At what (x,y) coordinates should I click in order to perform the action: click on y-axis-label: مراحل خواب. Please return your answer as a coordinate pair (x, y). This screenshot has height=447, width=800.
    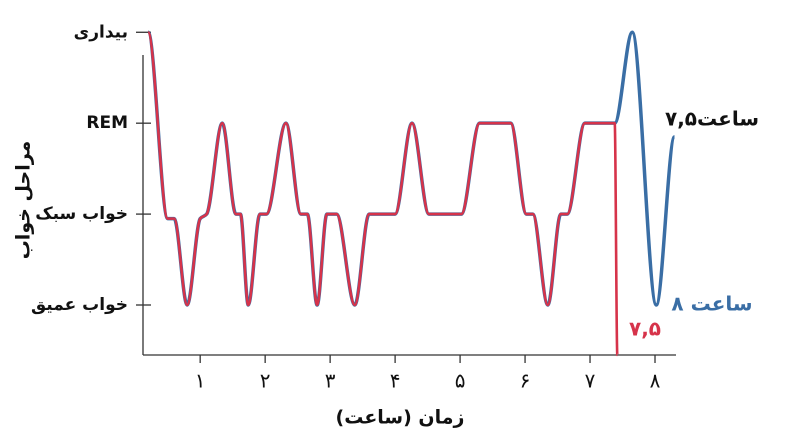
    Looking at the image, I should click on (24, 200).